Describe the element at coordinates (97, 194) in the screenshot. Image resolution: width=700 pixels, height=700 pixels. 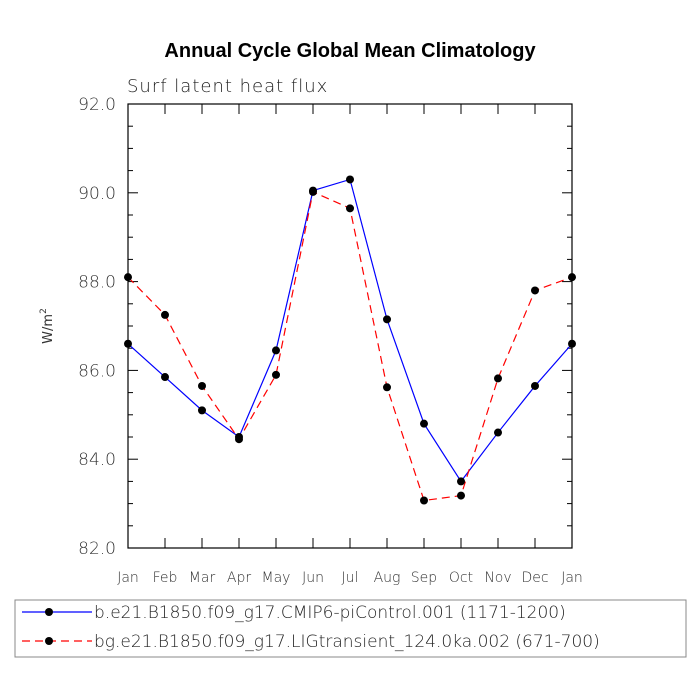
I see `y-tick-label: 90.0` at that location.